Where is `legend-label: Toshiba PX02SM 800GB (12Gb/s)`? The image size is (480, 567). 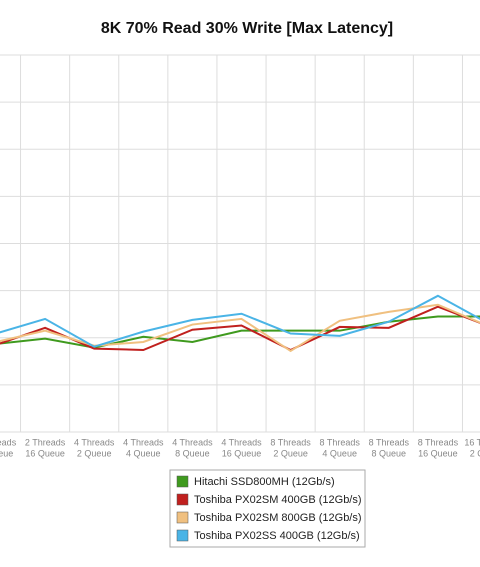
legend-label: Toshiba PX02SM 800GB (12Gb/s) is located at coordinates (278, 518).